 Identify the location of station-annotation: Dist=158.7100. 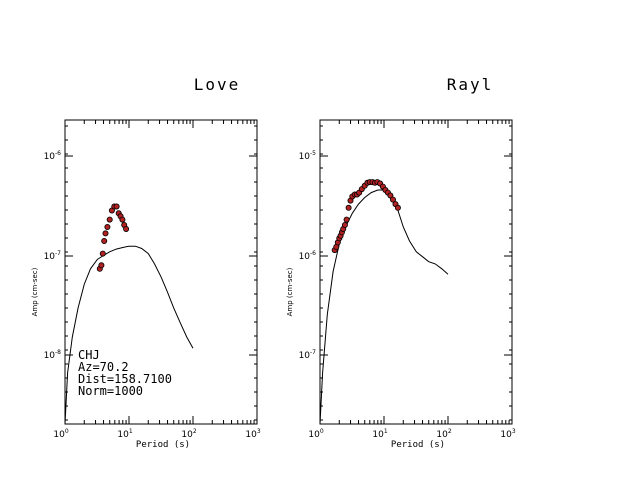
(125, 379).